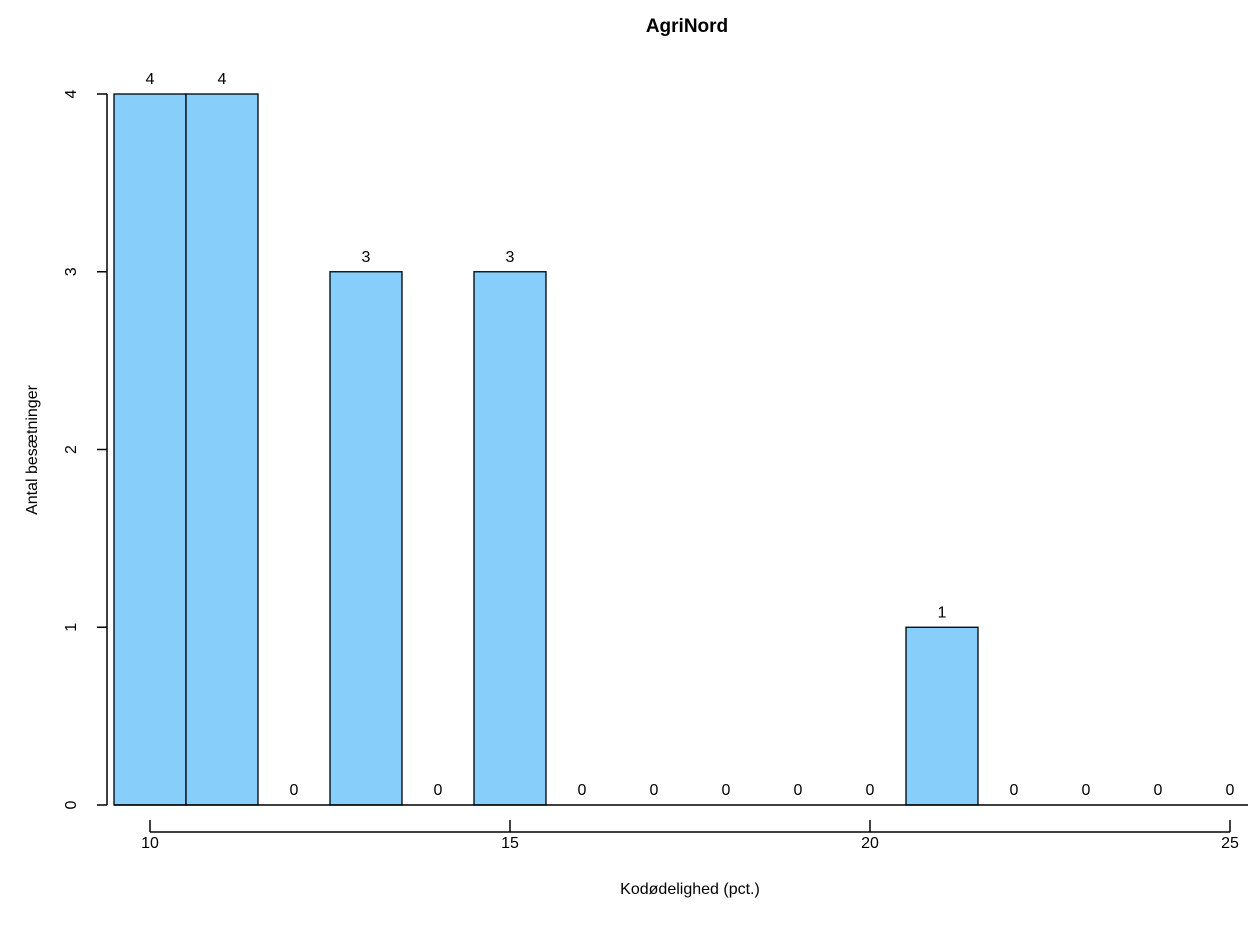  I want to click on data-label-25: 0, so click(1230, 790).